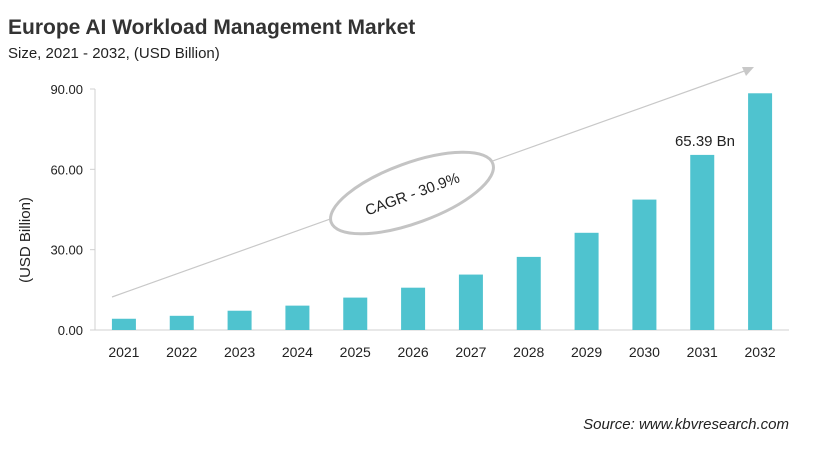 This screenshot has height=452, width=817. I want to click on x-tick-label: 2032, so click(760, 352).